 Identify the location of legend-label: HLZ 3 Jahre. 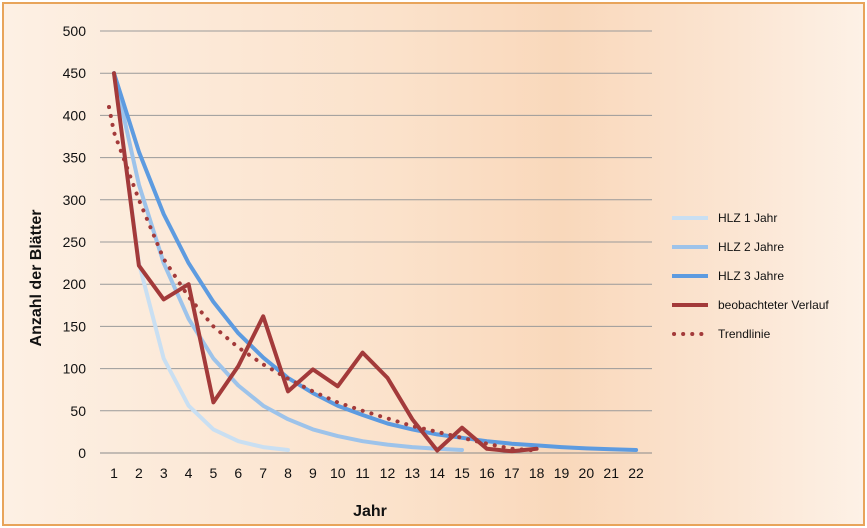
(751, 276).